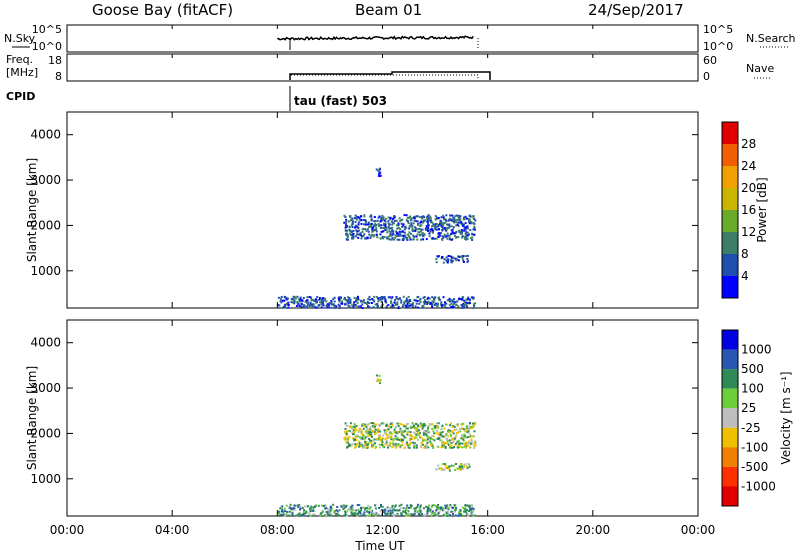  I want to click on colorbar-segment, so click(730, 221).